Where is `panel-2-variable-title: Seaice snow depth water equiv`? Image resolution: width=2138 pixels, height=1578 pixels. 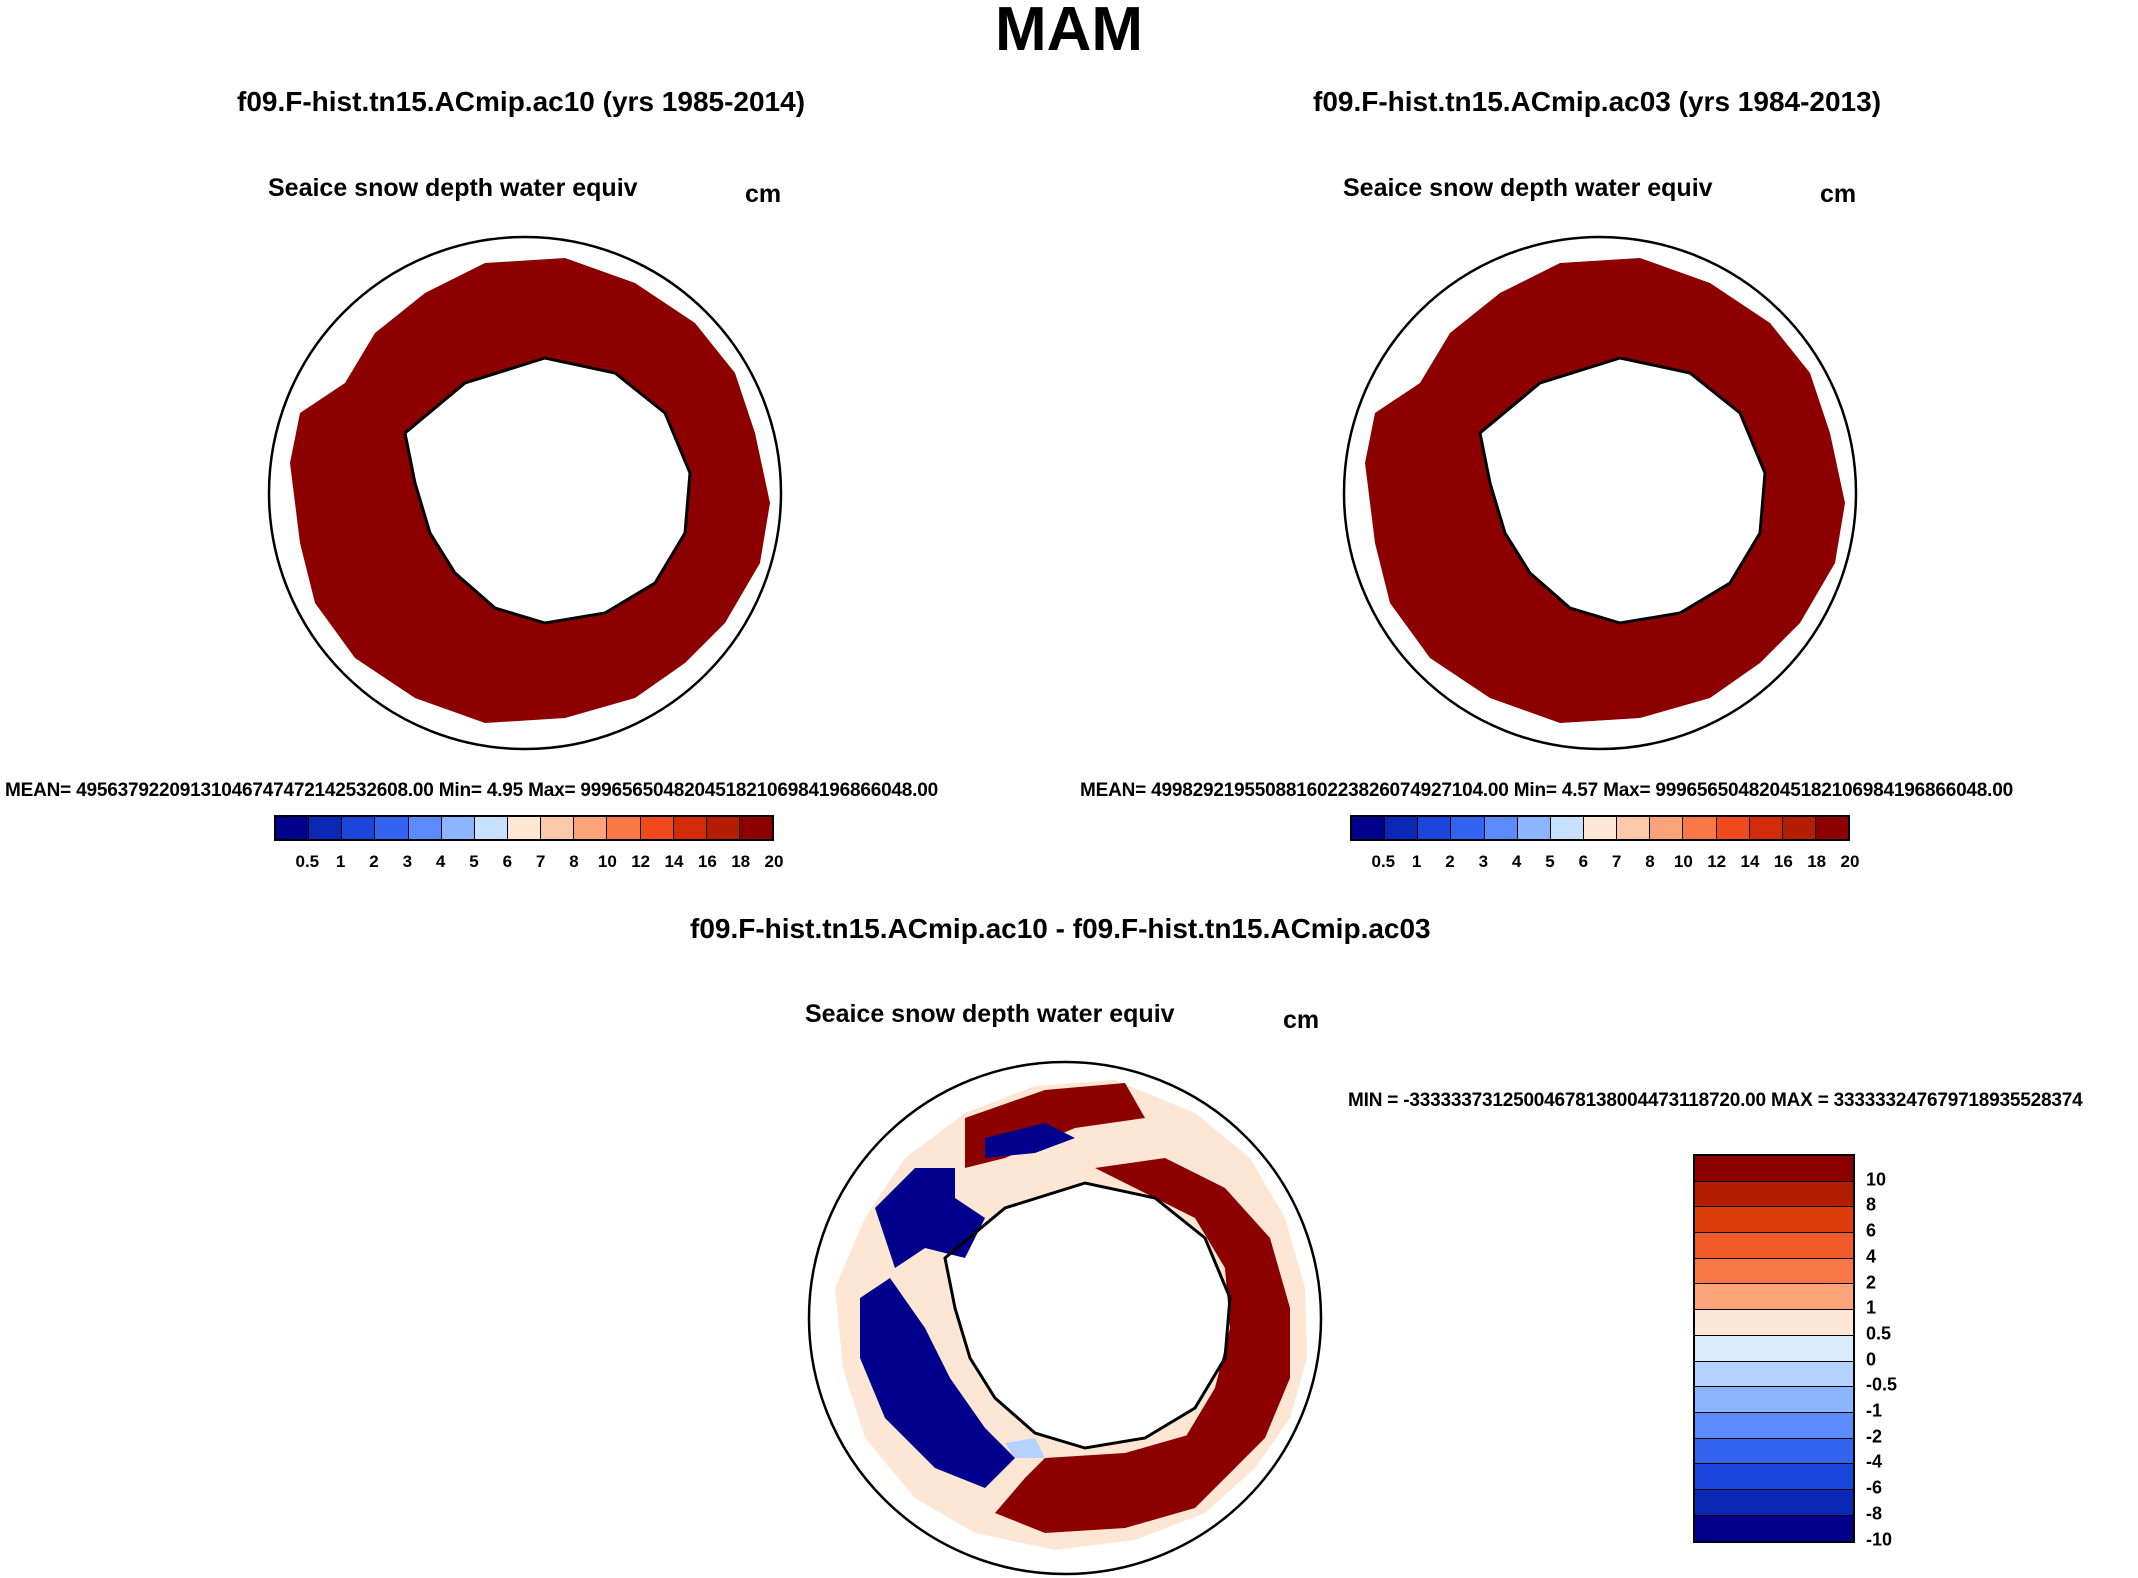
panel-2-variable-title: Seaice snow depth water equiv is located at coordinates (1528, 188).